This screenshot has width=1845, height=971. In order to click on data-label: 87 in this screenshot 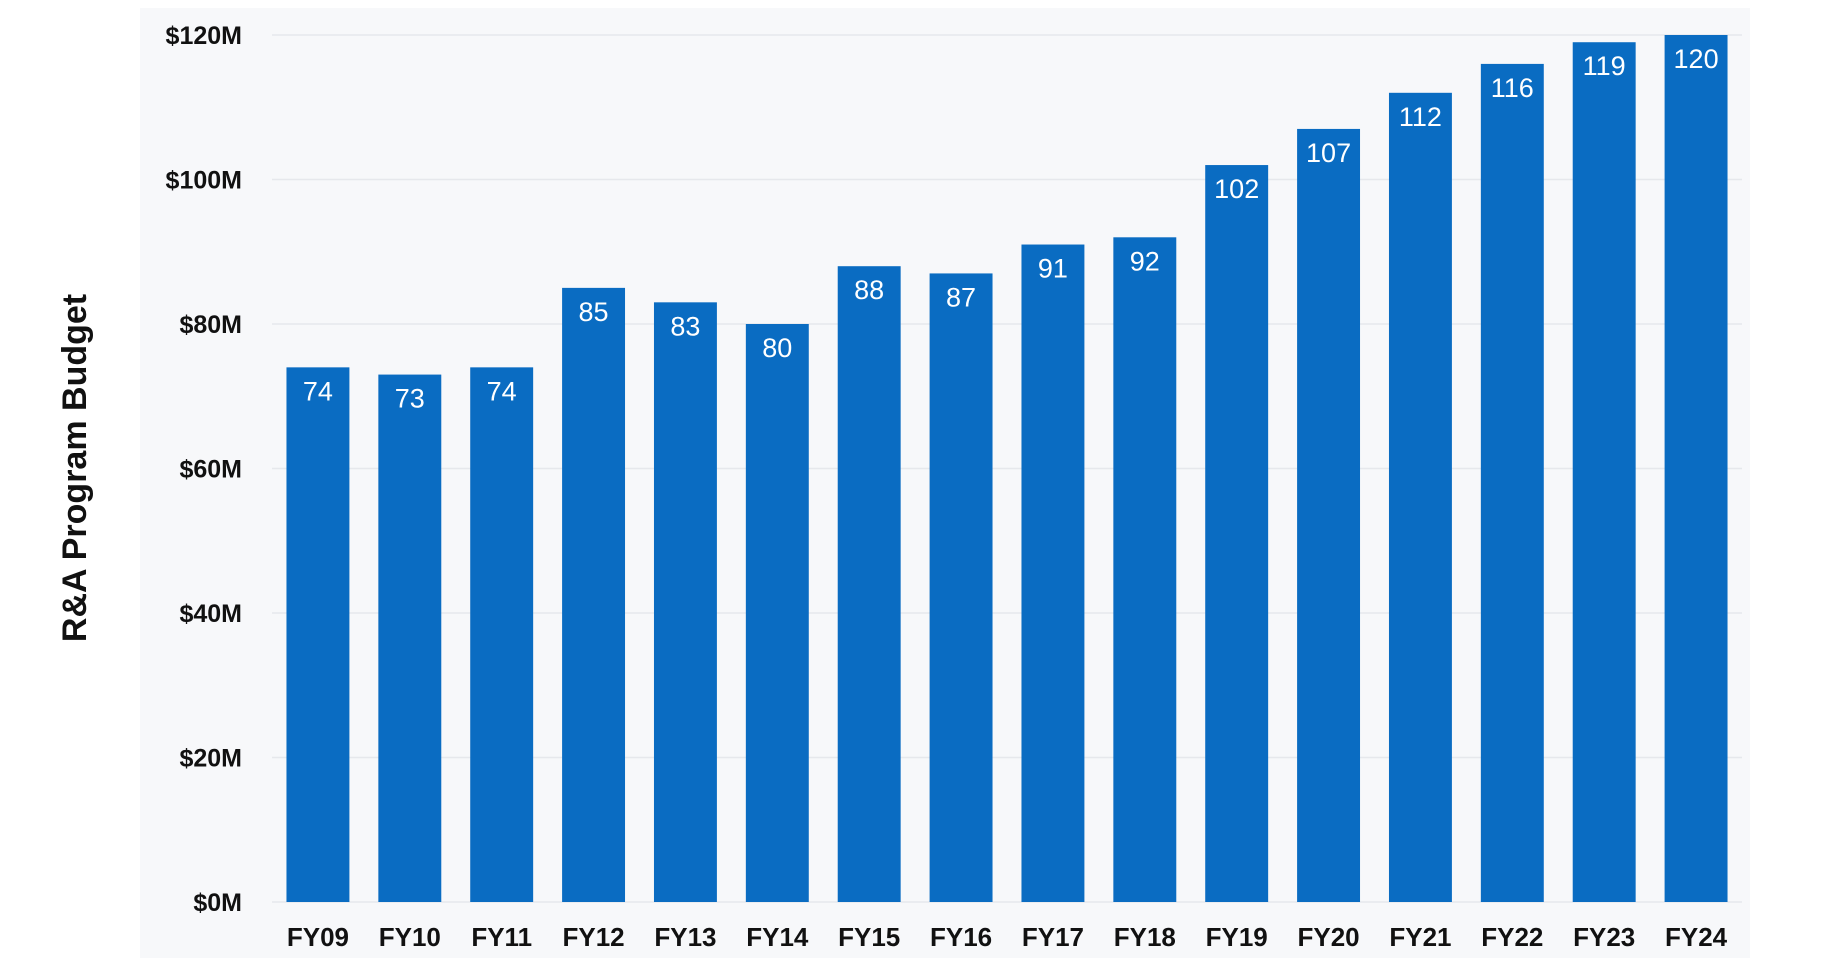, I will do `click(961, 297)`.